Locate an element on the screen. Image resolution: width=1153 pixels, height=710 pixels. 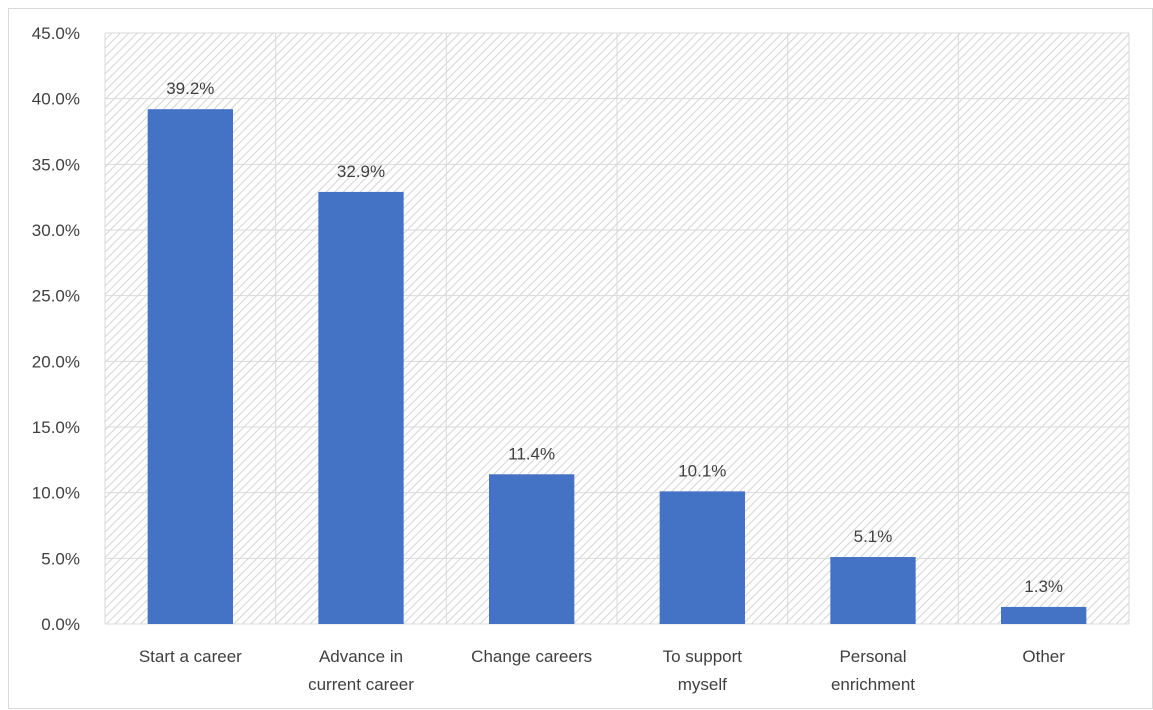
x-tick-label: myself is located at coordinates (702, 684).